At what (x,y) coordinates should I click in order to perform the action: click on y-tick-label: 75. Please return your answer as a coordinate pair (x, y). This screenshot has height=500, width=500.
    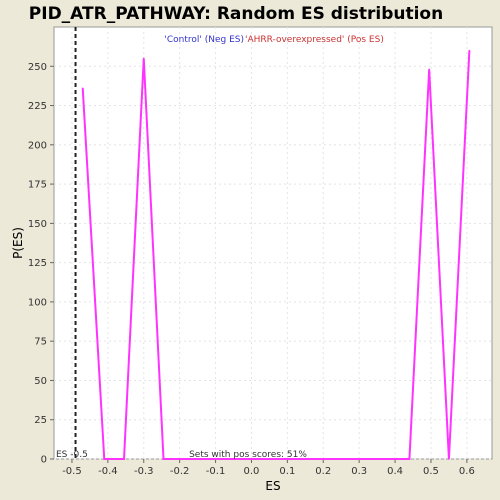
    Looking at the image, I should click on (40, 342).